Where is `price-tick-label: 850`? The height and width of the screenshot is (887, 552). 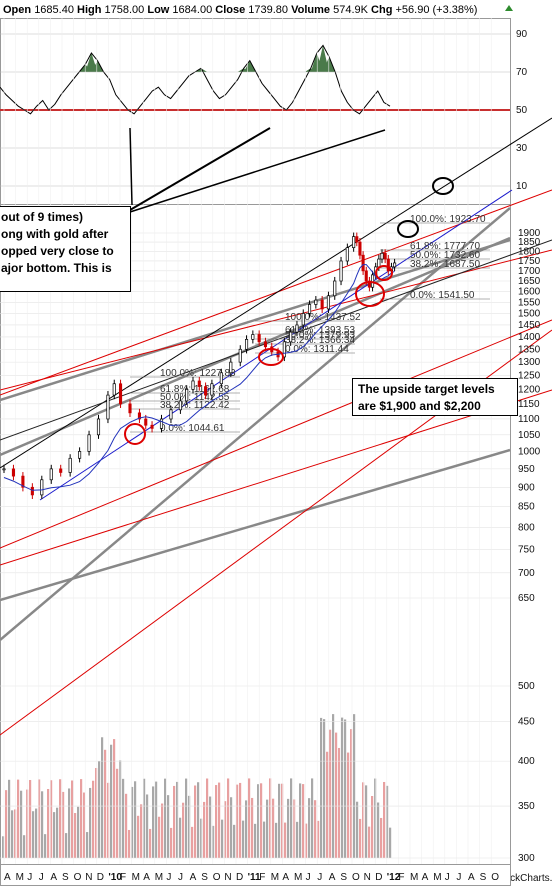 price-tick-label: 850 is located at coordinates (526, 507).